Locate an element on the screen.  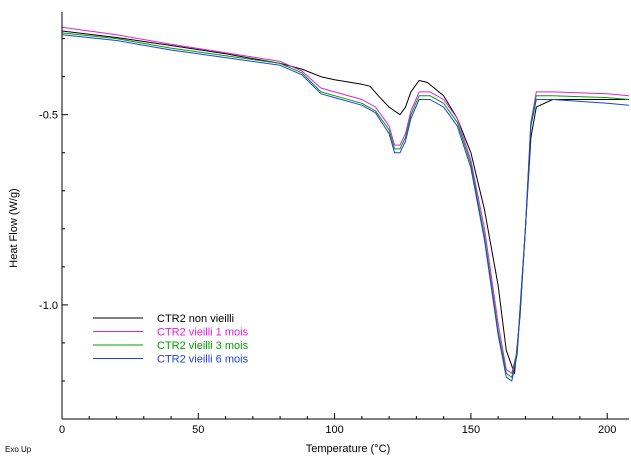
y-tick-label: -1.0 is located at coordinates (48, 306).